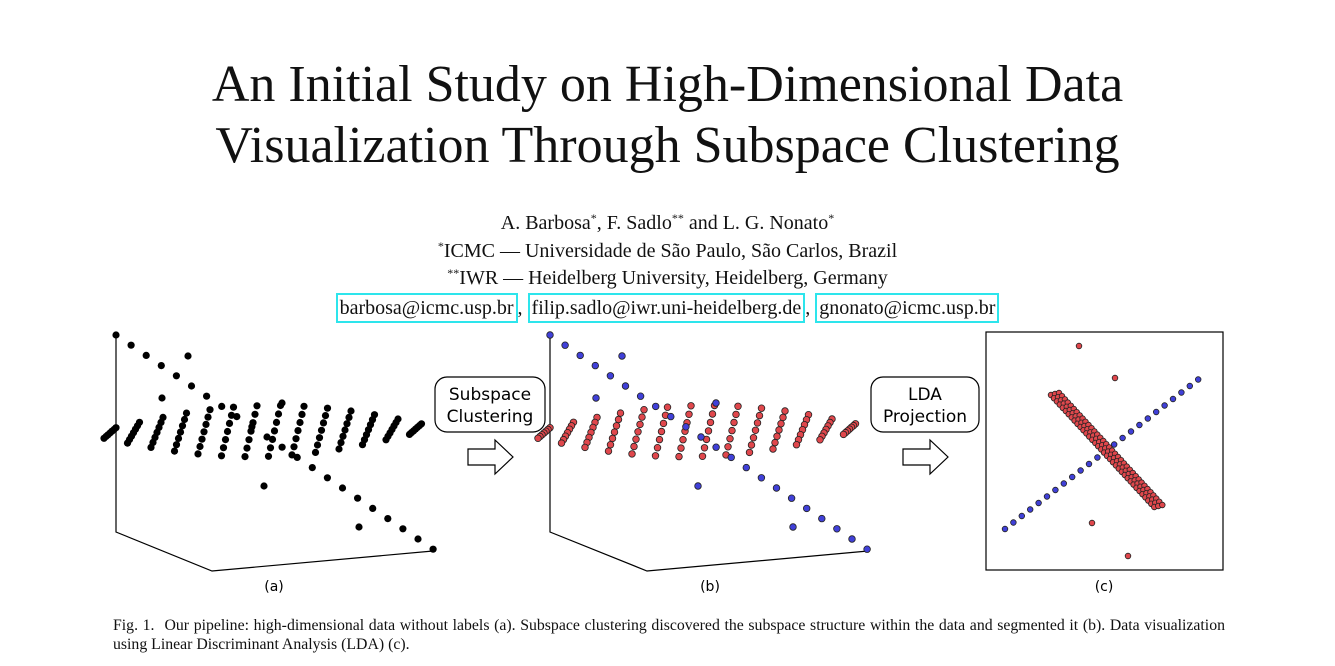 The height and width of the screenshot is (666, 1335). What do you see at coordinates (907, 307) in the screenshot?
I see `email-link-nonato: gnonato@icmc.usp.br` at bounding box center [907, 307].